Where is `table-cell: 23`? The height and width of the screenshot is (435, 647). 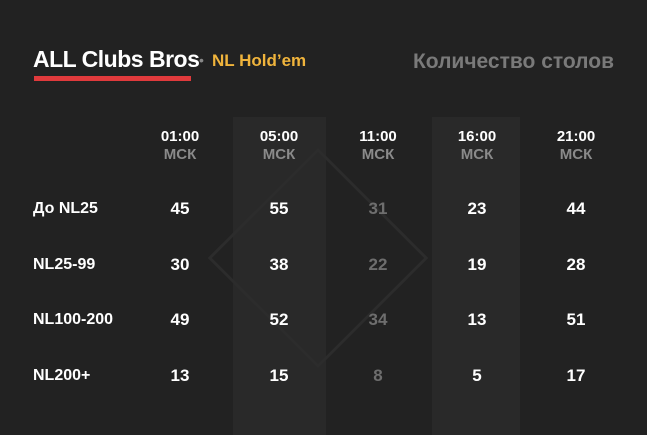 table-cell: 23 is located at coordinates (477, 208).